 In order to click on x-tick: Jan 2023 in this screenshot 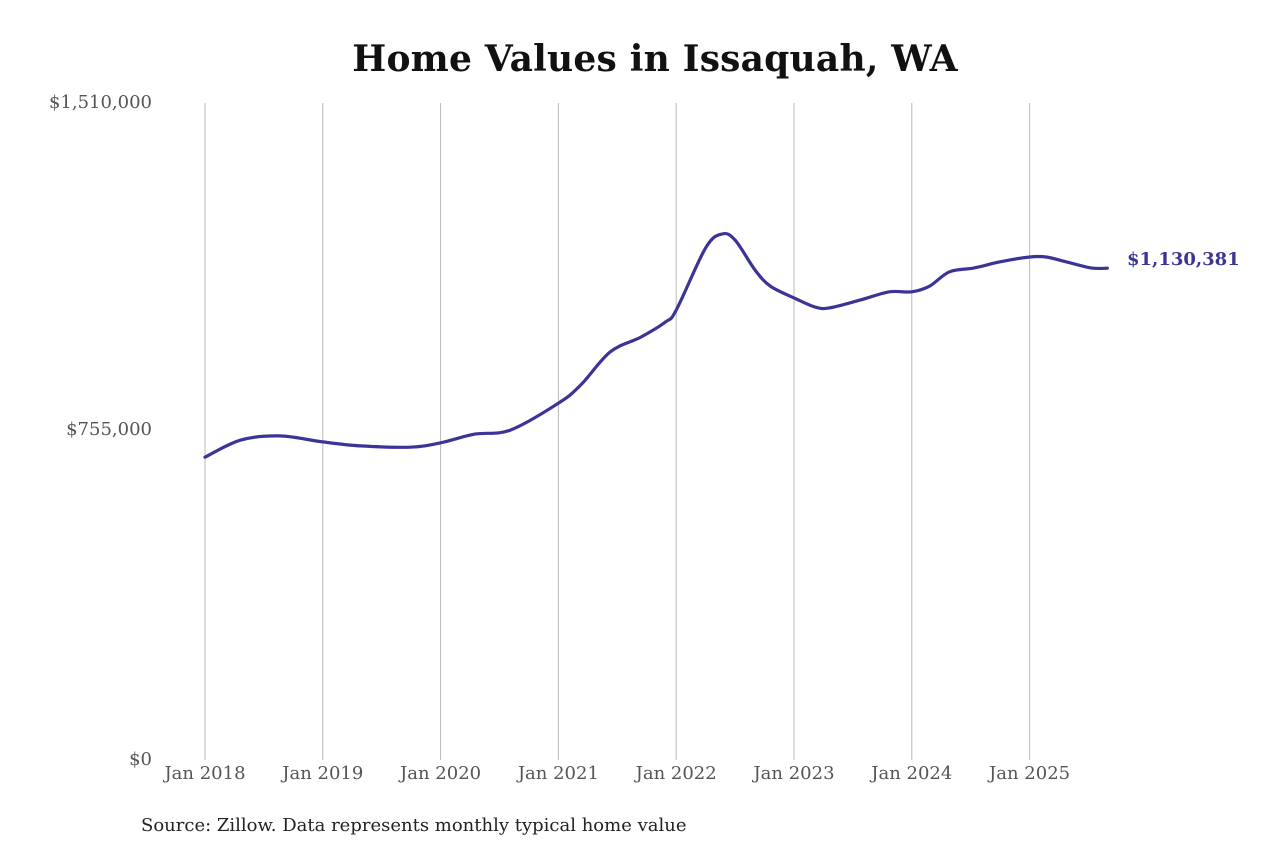, I will do `click(794, 773)`.